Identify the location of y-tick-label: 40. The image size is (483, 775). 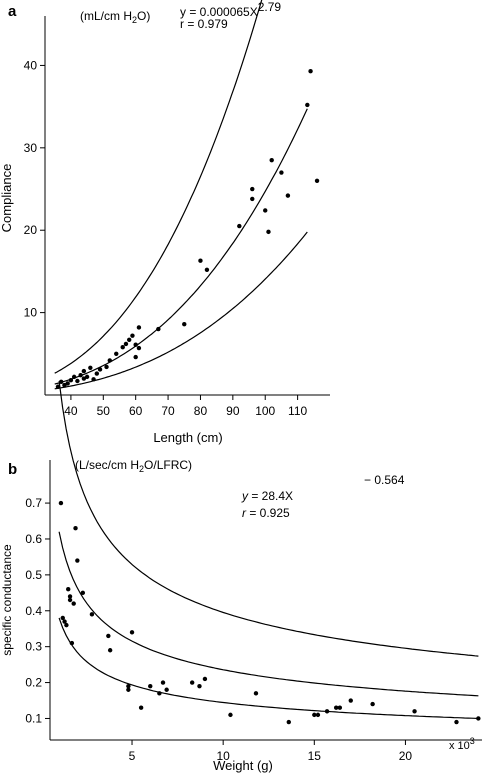
(31, 65).